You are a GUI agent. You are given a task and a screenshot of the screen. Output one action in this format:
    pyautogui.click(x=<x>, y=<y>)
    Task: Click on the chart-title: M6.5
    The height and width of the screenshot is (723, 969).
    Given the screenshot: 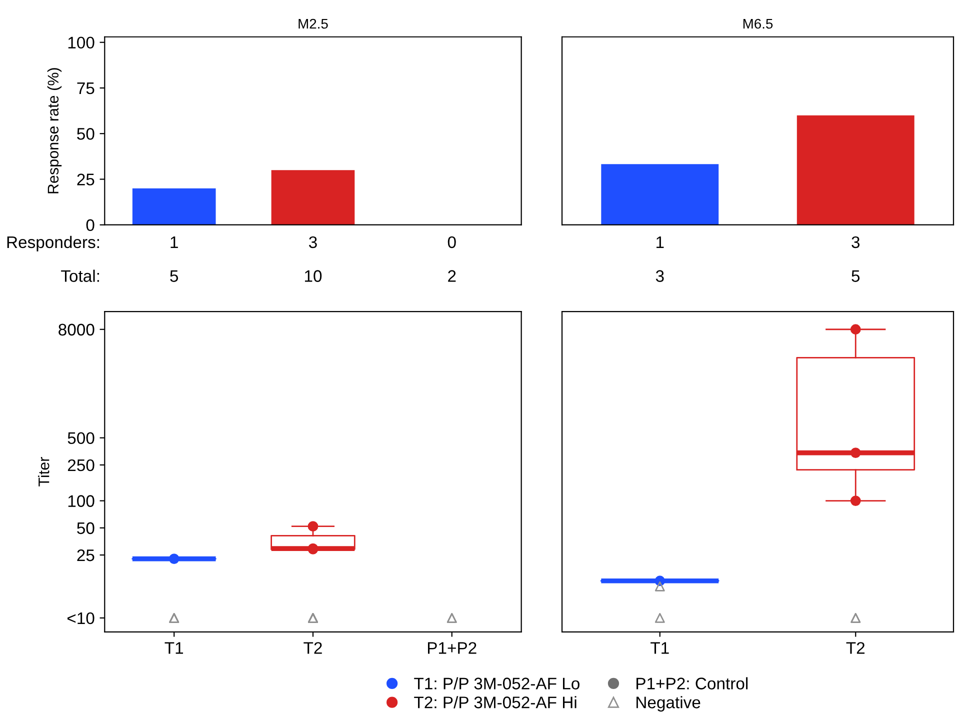 What is the action you would take?
    pyautogui.click(x=758, y=23)
    